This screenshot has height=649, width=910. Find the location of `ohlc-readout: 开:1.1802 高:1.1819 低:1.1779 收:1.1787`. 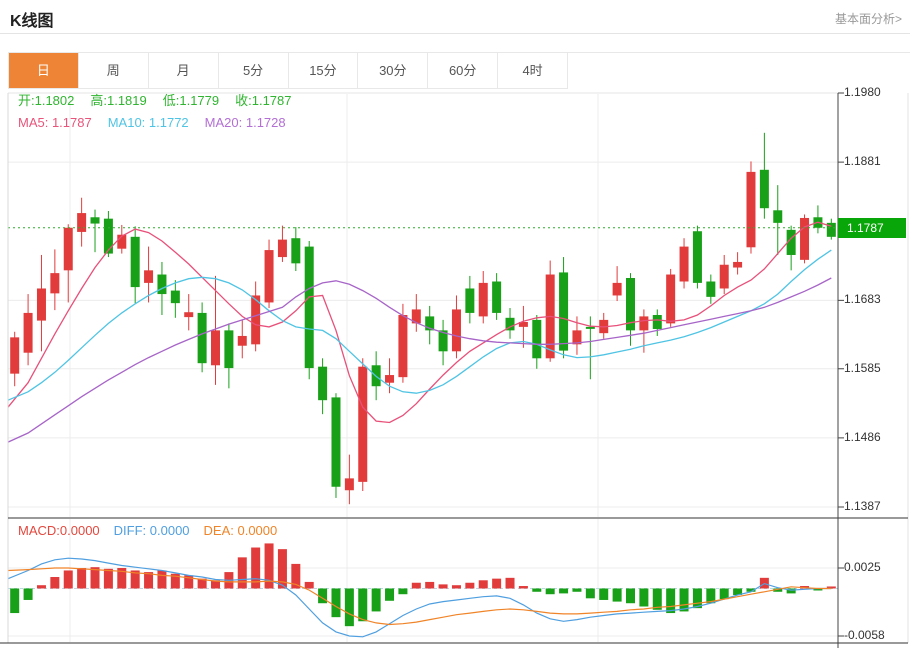

ohlc-readout: 开:1.1802 高:1.1819 低:1.1779 收:1.1787 is located at coordinates (163, 101).